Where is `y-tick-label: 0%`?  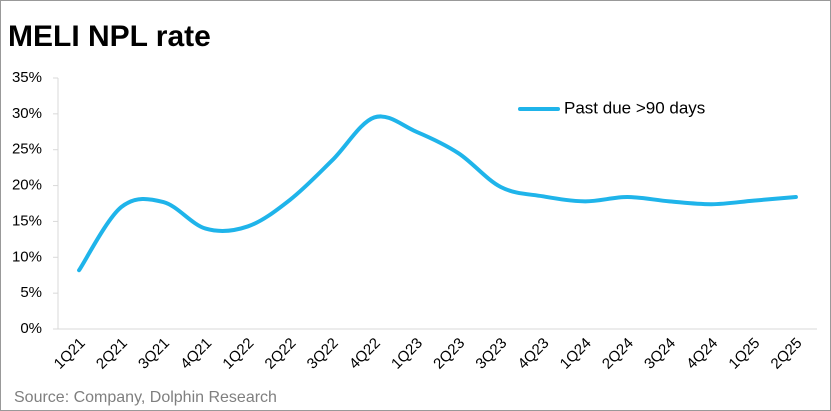
y-tick-label: 0% is located at coordinates (31, 328).